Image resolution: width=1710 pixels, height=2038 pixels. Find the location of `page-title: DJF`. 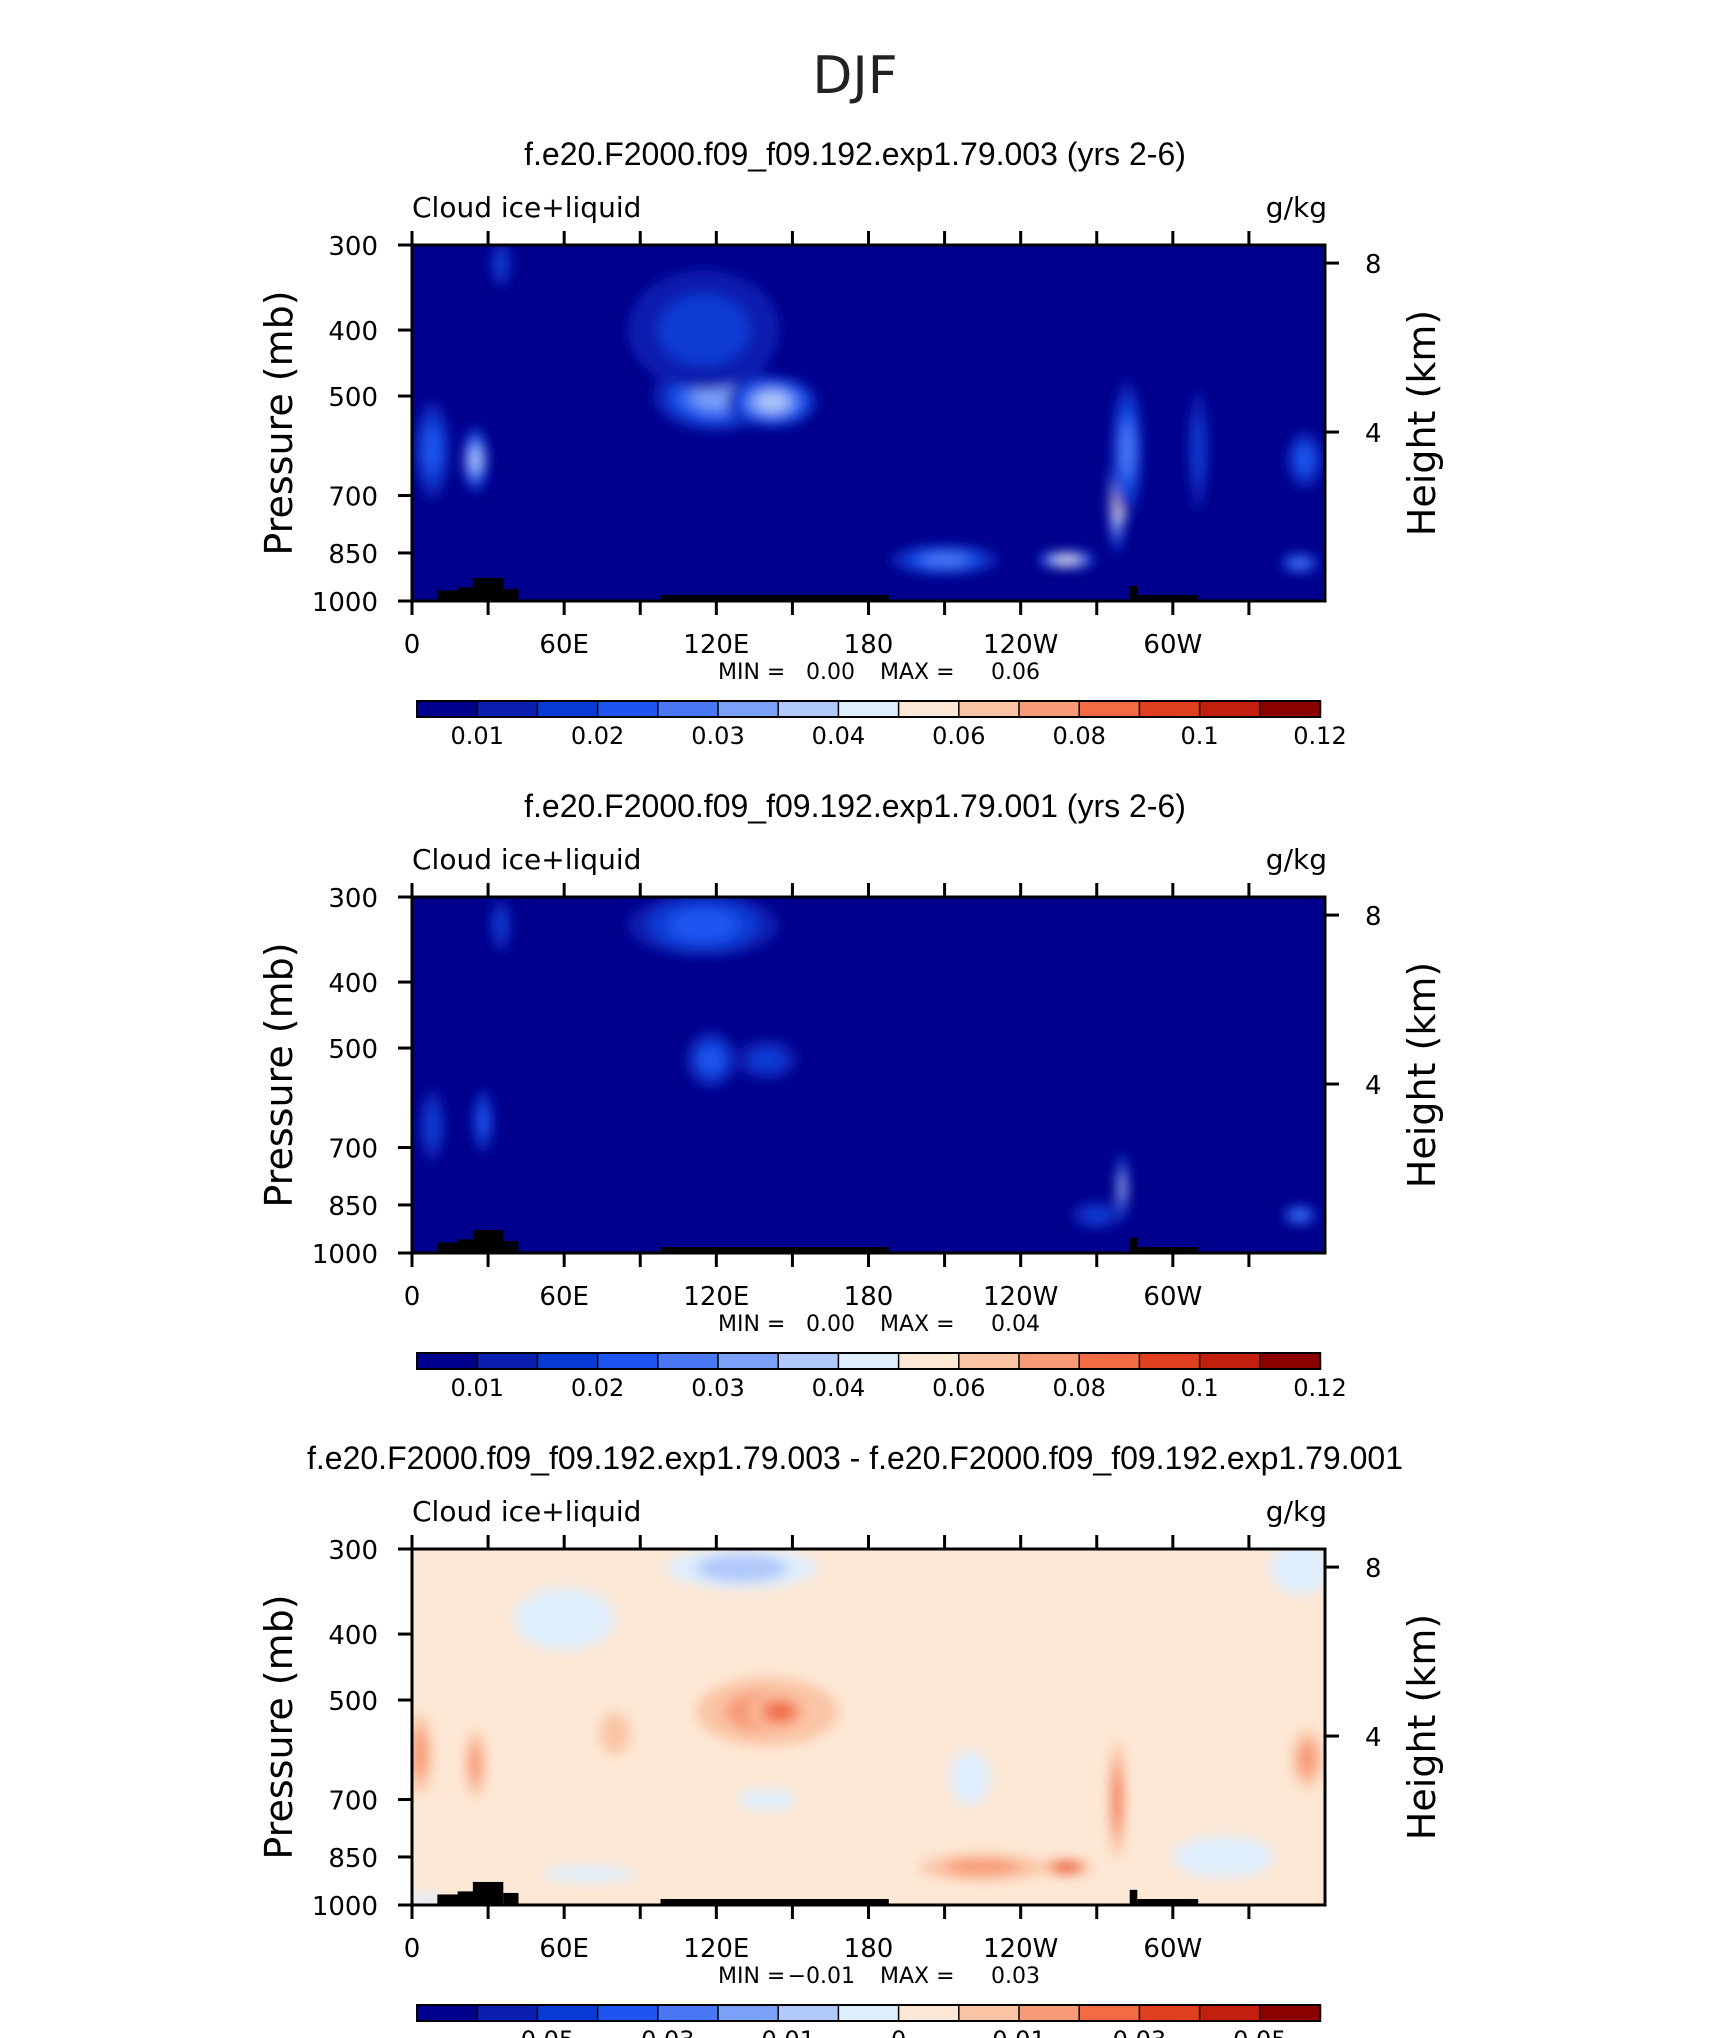

page-title: DJF is located at coordinates (854, 76).